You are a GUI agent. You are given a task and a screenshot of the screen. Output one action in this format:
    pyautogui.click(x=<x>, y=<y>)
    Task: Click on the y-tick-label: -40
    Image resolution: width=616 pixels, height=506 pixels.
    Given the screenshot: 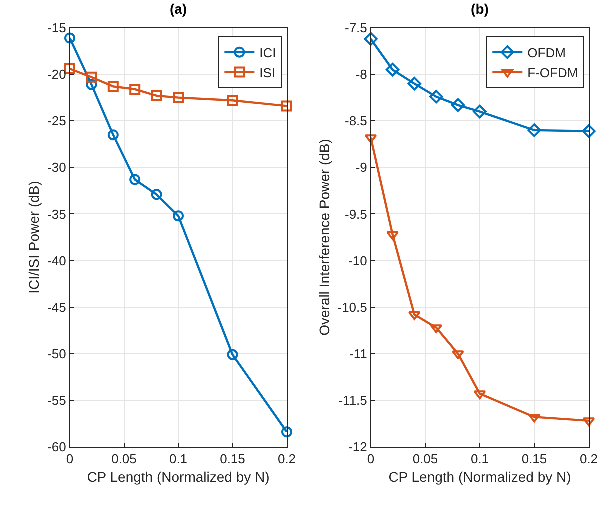 What is the action you would take?
    pyautogui.click(x=57, y=260)
    